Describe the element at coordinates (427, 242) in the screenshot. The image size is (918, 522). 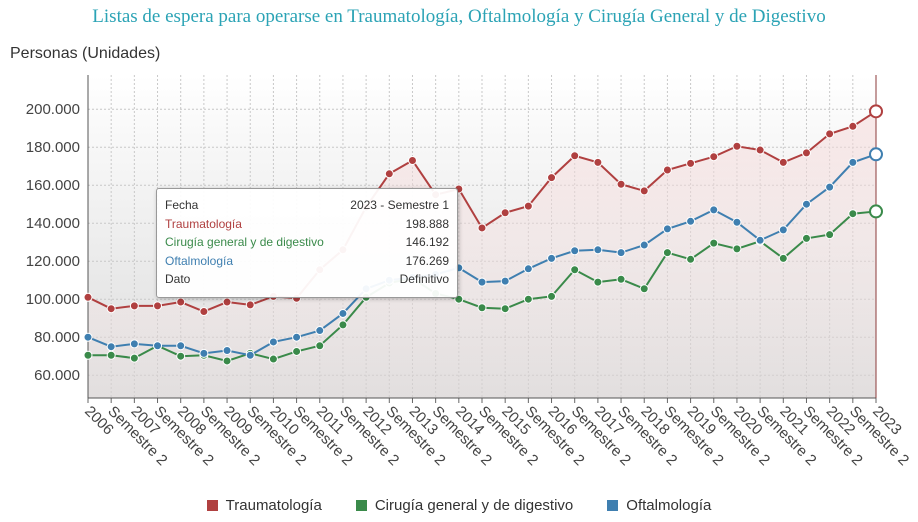
I see `tooltip-value: 146.192` at that location.